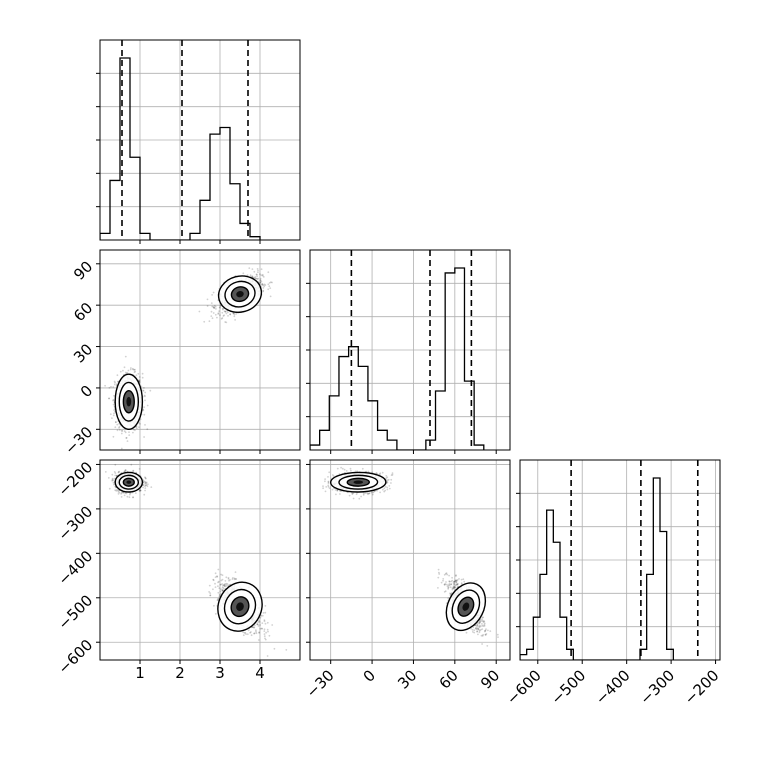 The image size is (760, 760). Describe the element at coordinates (188, 358) in the screenshot. I see `scatter-points` at that location.